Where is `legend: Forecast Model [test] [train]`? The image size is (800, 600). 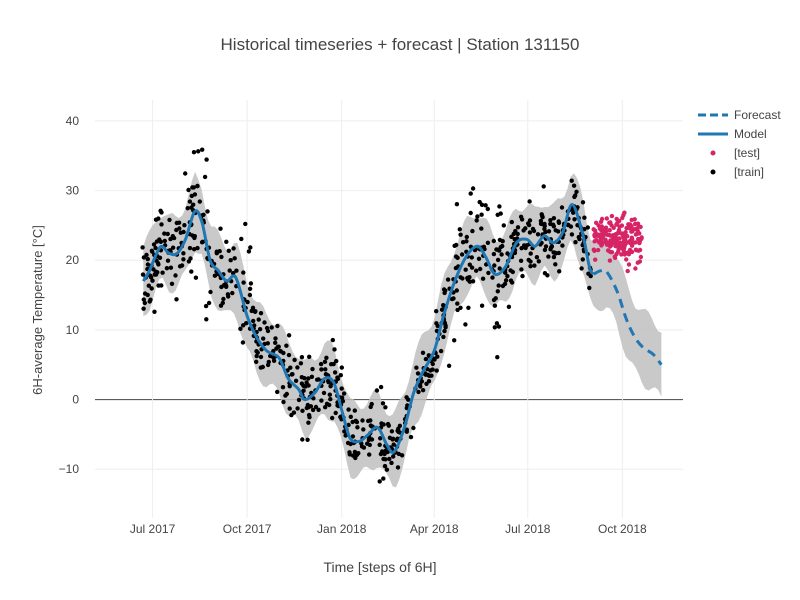 legend: Forecast Model [test] [train] is located at coordinates (739, 143).